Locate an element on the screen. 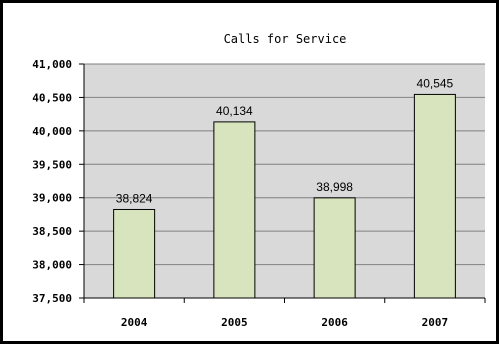  x-tick-label-2005: 2005 is located at coordinates (234, 322).